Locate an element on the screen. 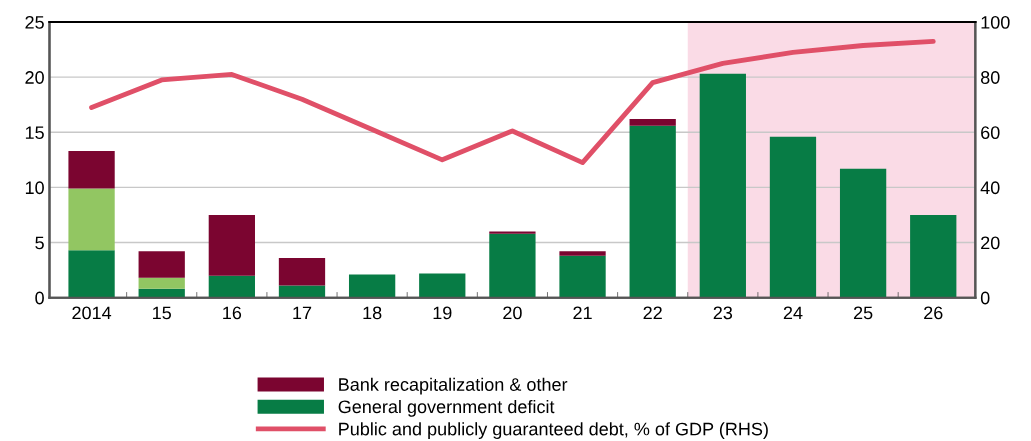  legend-label: Bank recapitalization & other is located at coordinates (453, 386).